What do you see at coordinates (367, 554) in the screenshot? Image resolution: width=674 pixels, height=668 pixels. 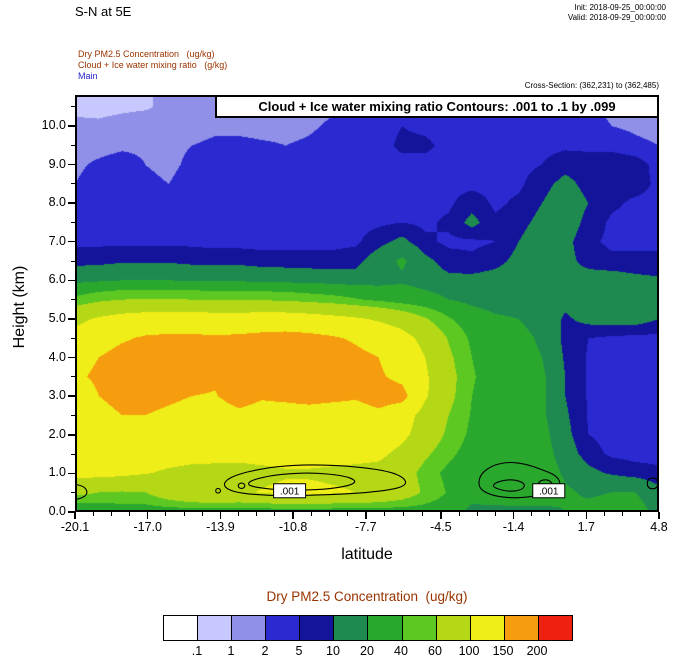 I see `x-axis-label: latitude` at bounding box center [367, 554].